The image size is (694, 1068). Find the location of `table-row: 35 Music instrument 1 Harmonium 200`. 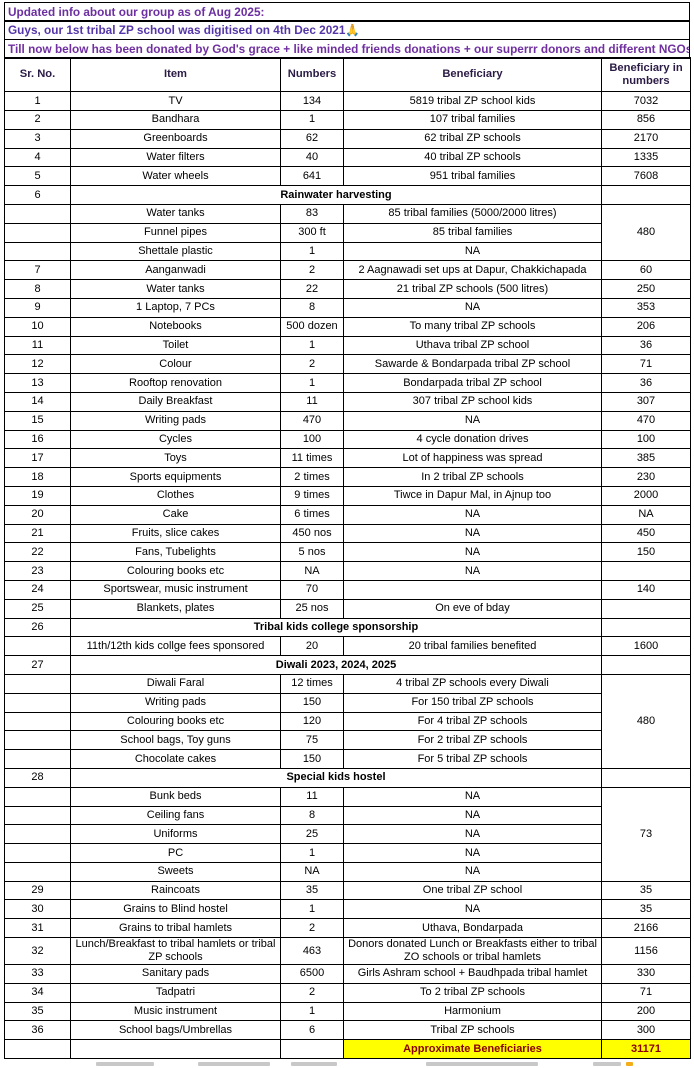

table-row: 35 Music instrument 1 Harmonium 200 is located at coordinates (347, 1011).